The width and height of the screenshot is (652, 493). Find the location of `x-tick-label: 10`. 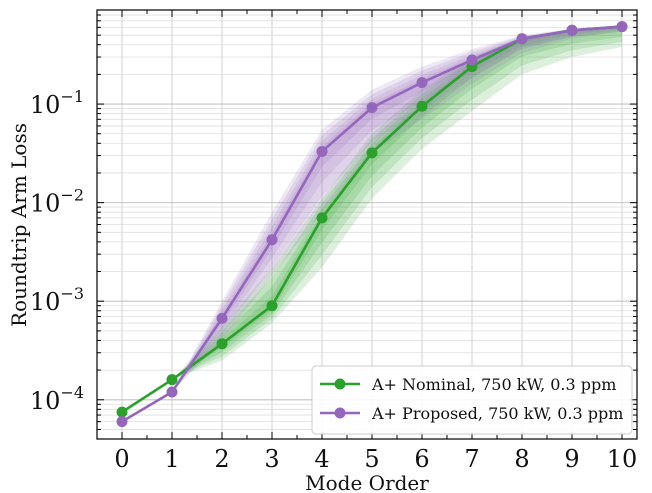

x-tick-label: 10 is located at coordinates (622, 459).